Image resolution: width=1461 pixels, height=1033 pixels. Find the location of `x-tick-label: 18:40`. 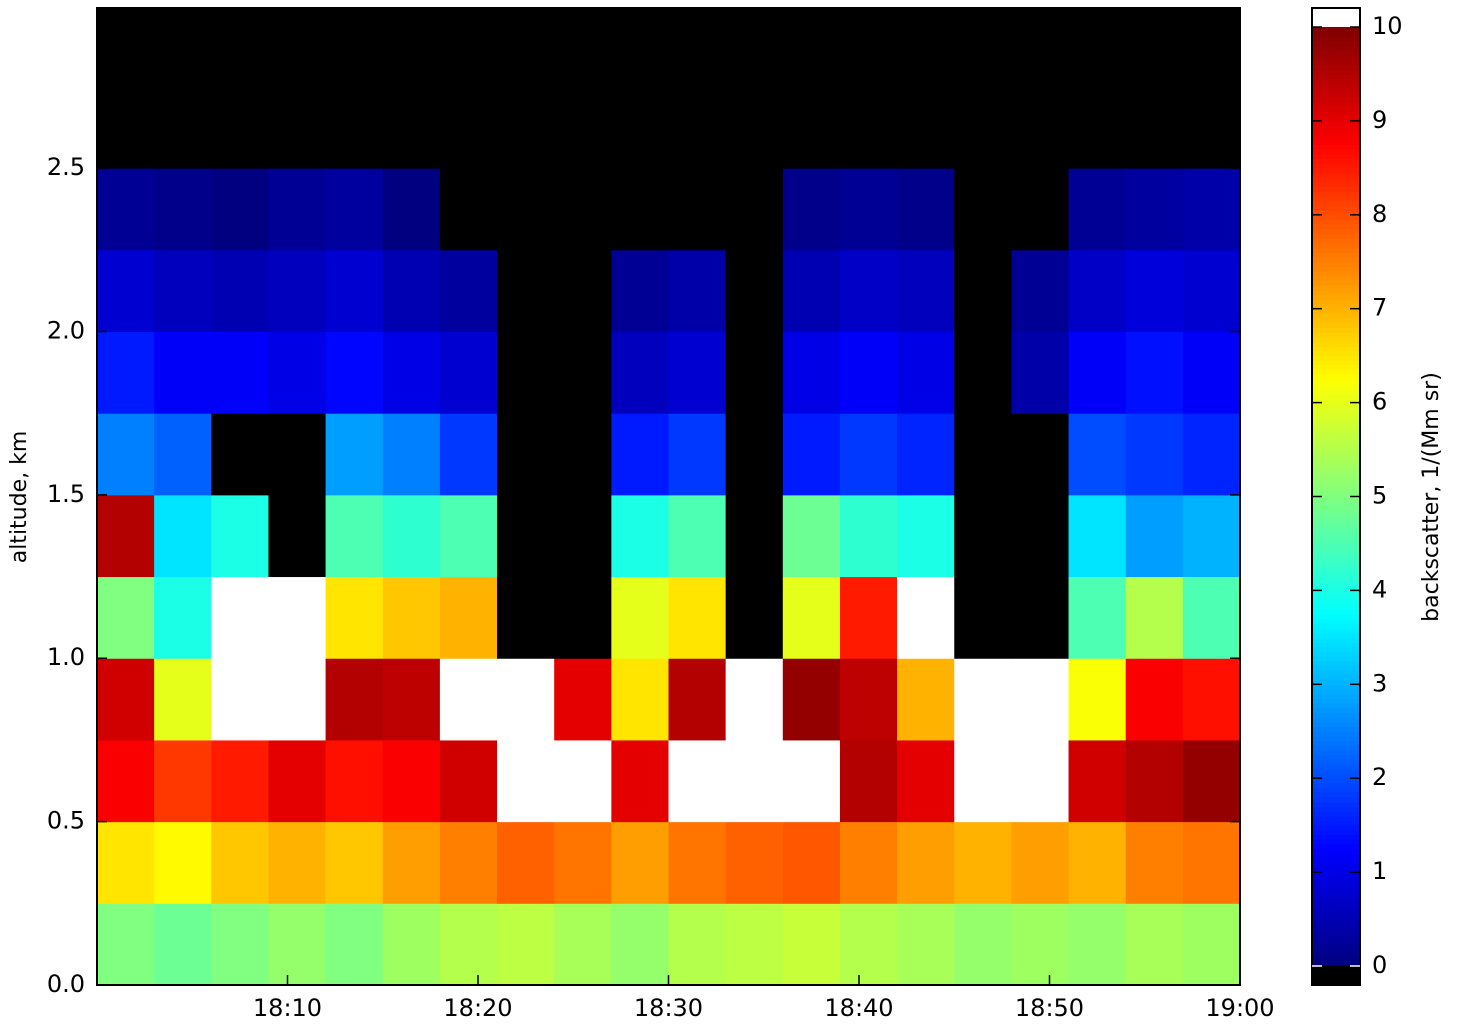

x-tick-label: 18:40 is located at coordinates (858, 1008).